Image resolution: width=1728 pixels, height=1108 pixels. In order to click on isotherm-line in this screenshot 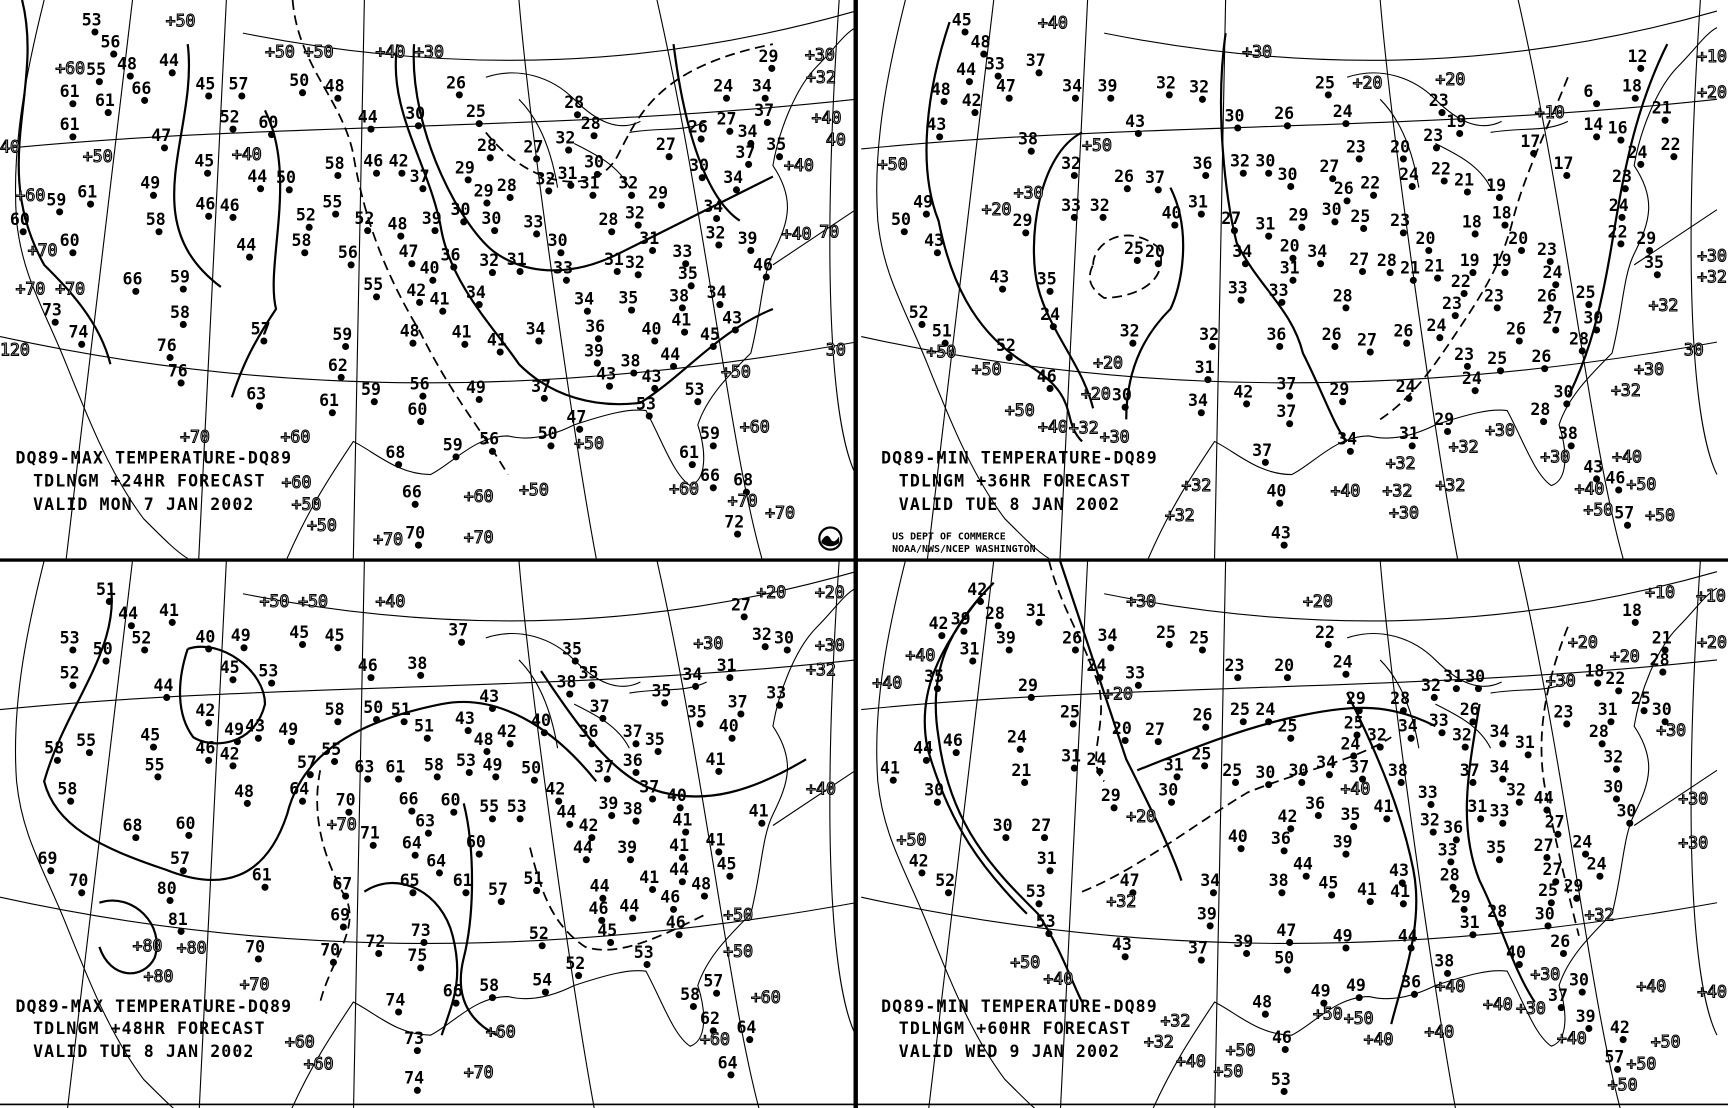, I will do `click(1236, 814)`.